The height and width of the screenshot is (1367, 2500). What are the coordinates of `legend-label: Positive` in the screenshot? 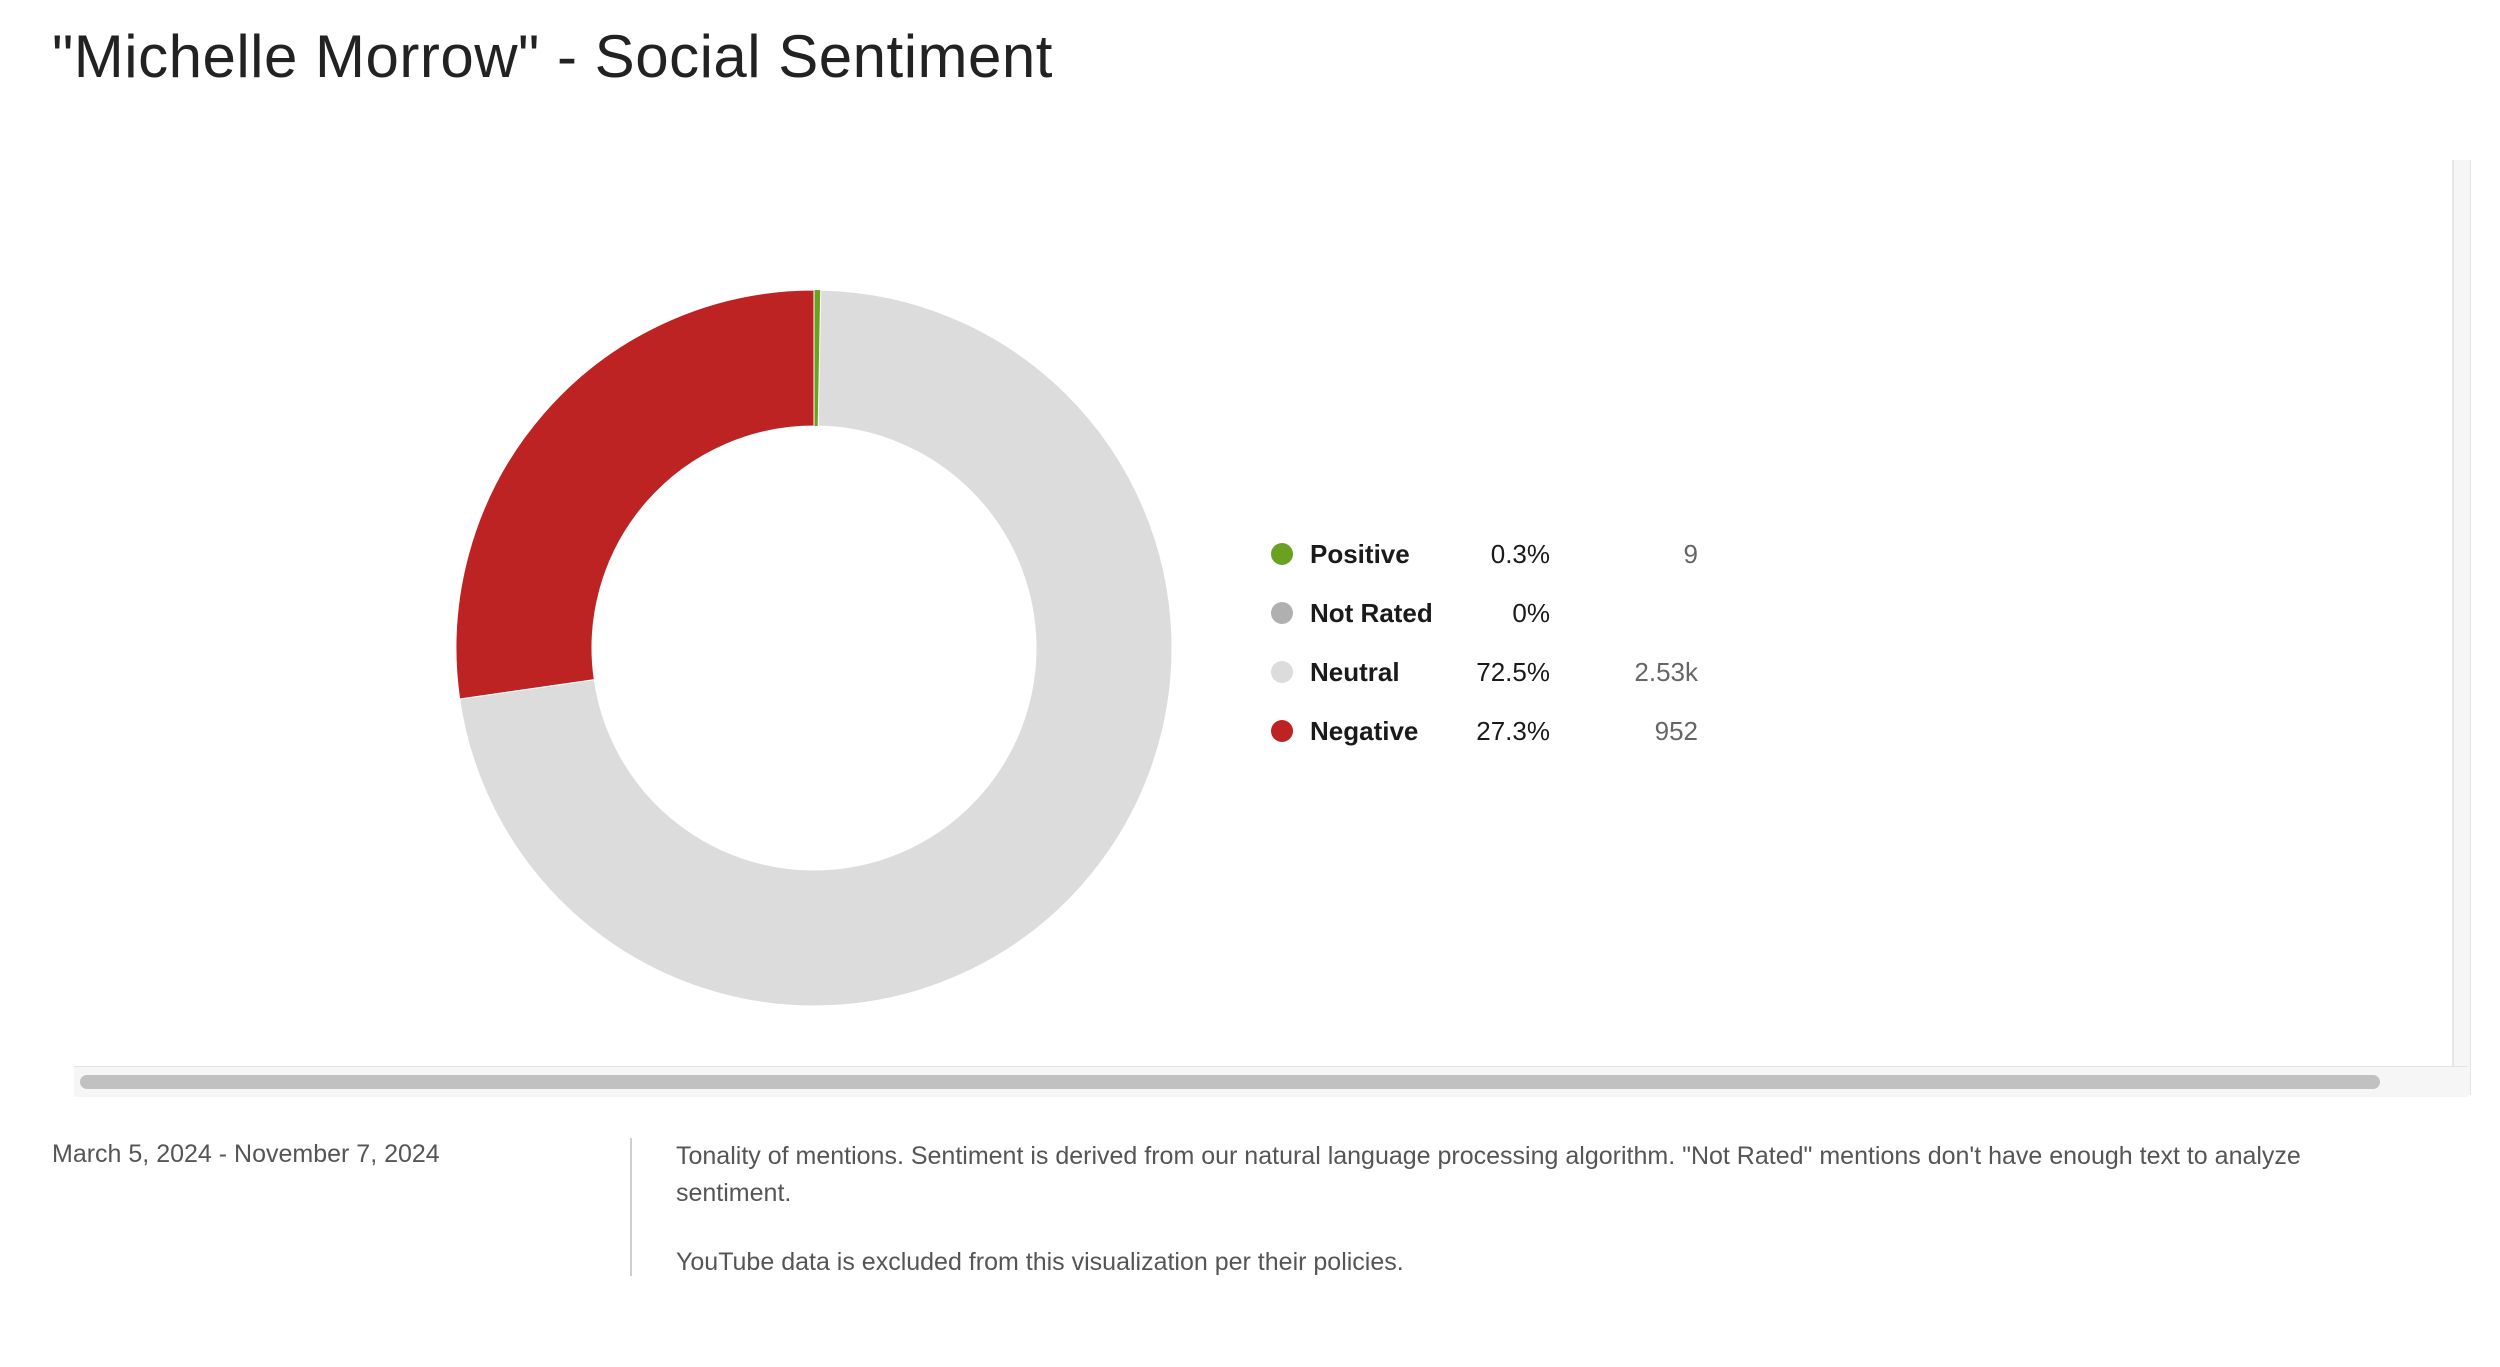 It's located at (1360, 554).